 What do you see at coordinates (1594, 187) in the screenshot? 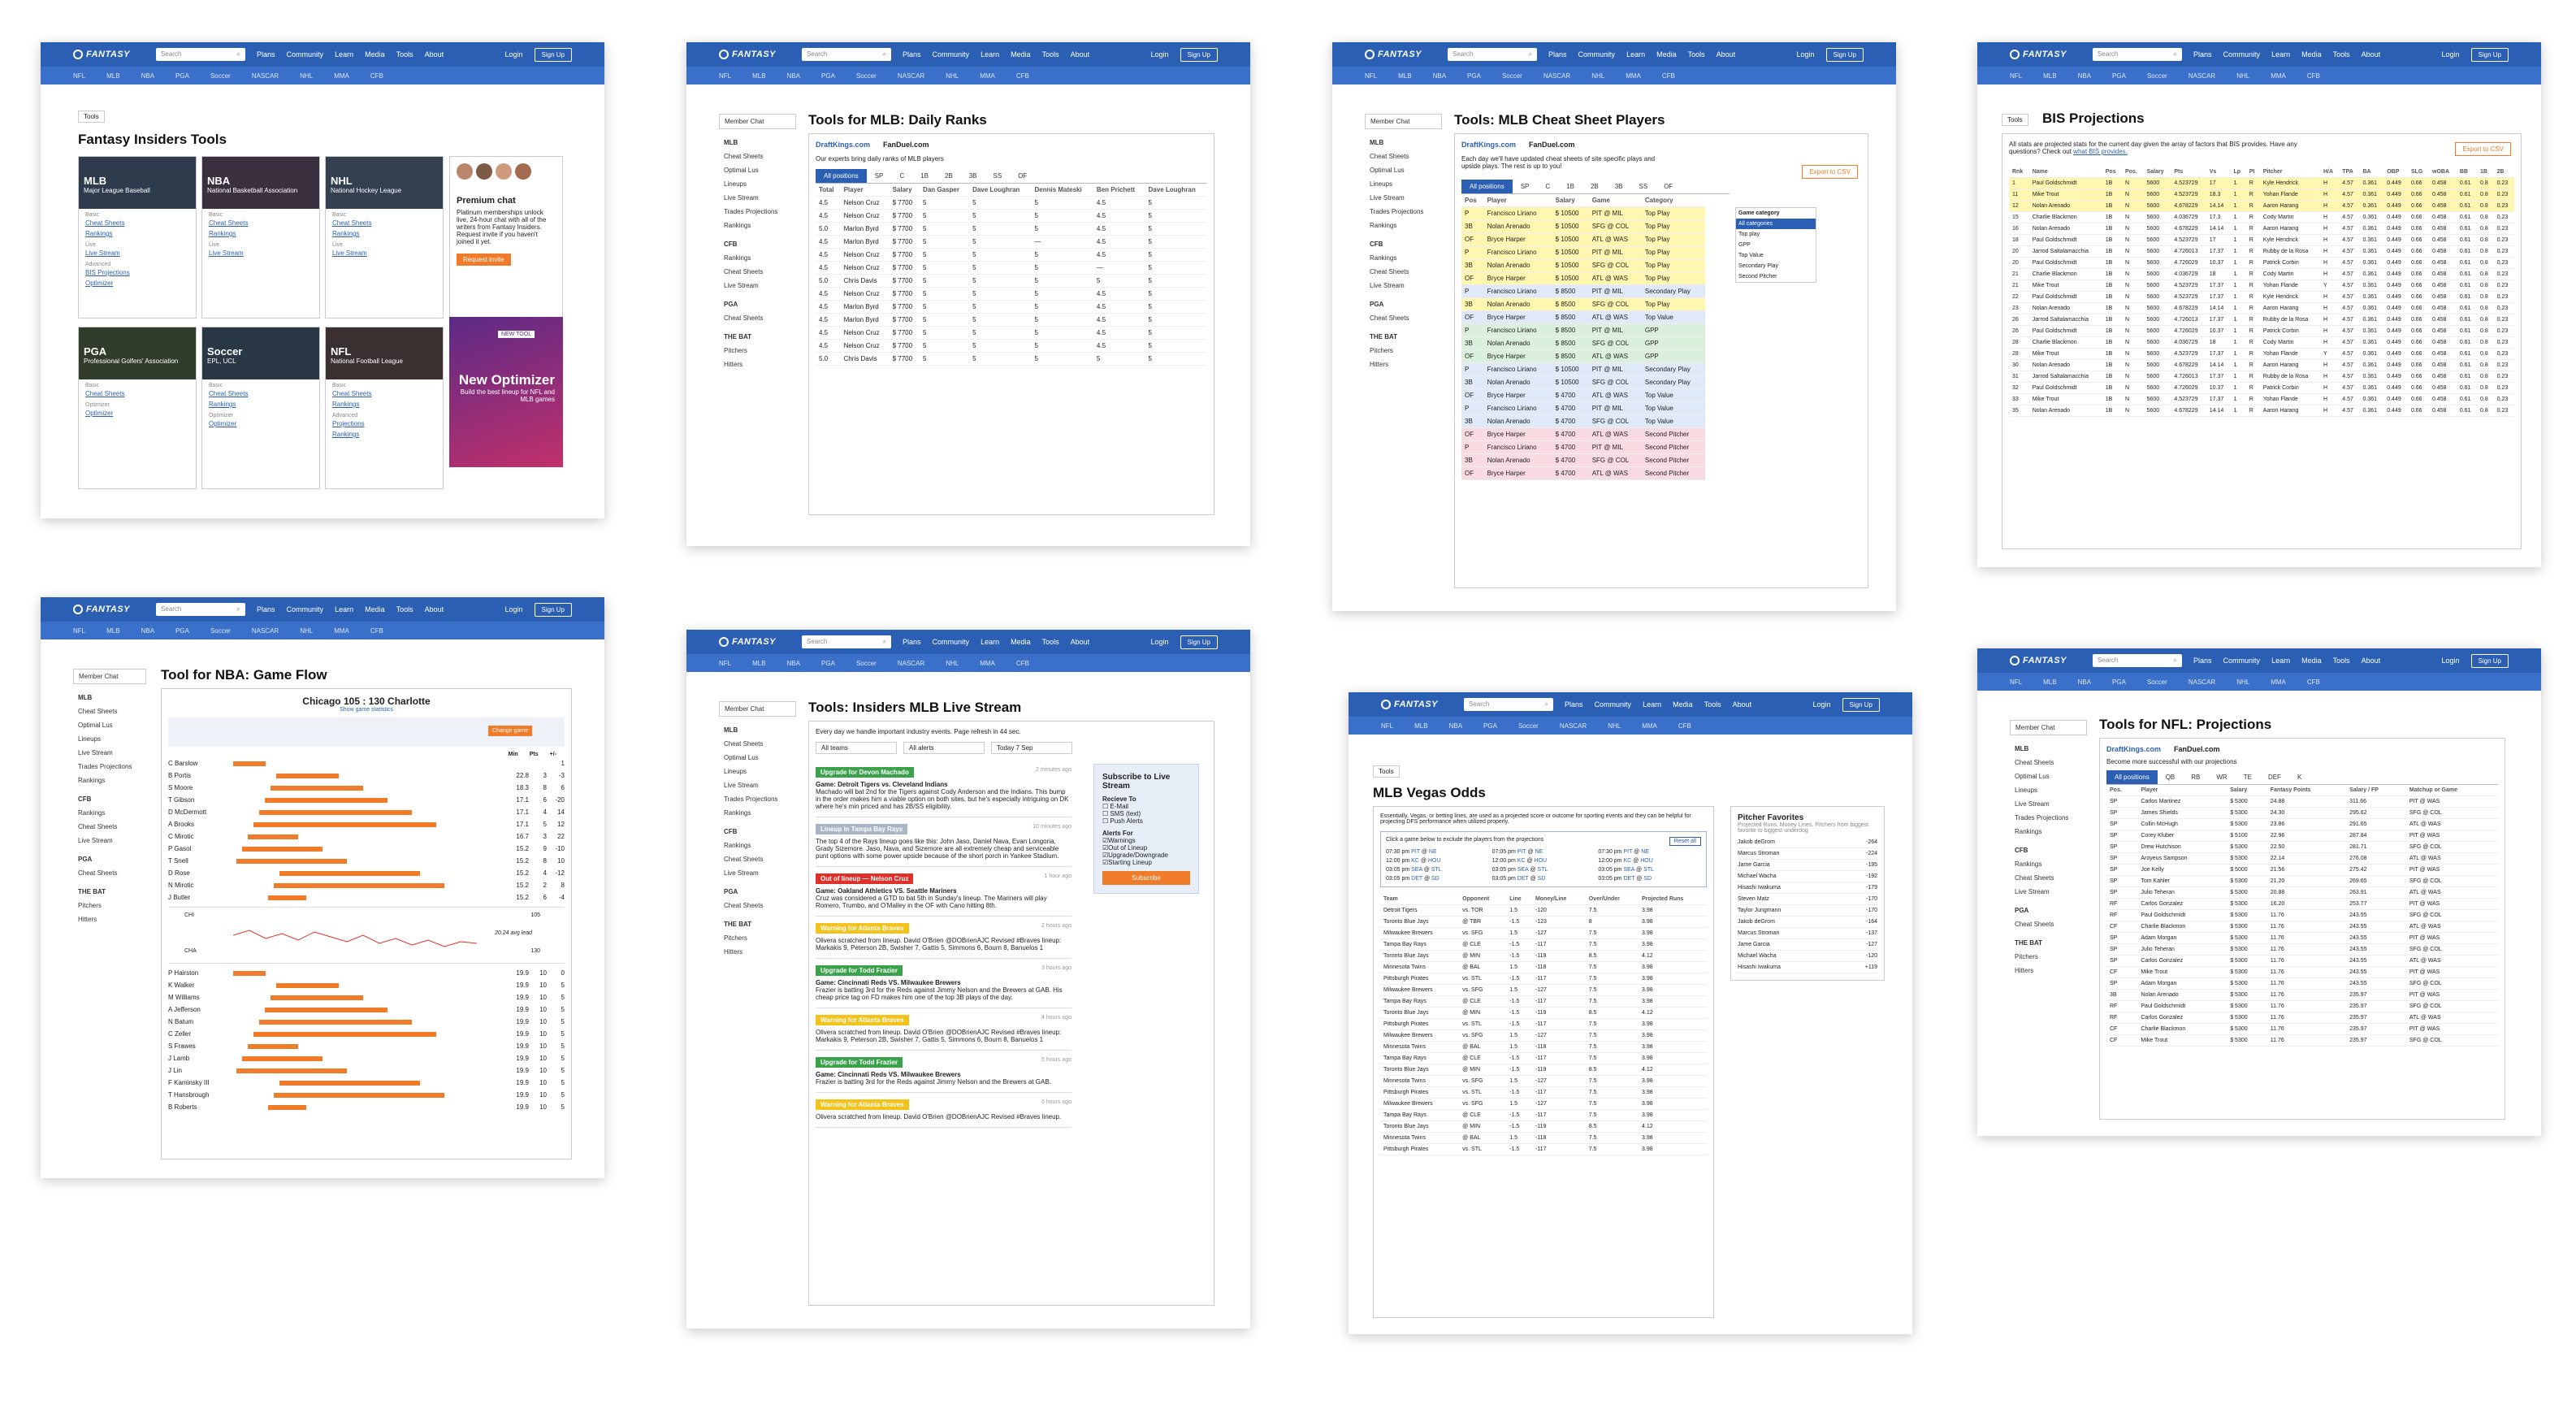
I see `tab-2b: 2B` at bounding box center [1594, 187].